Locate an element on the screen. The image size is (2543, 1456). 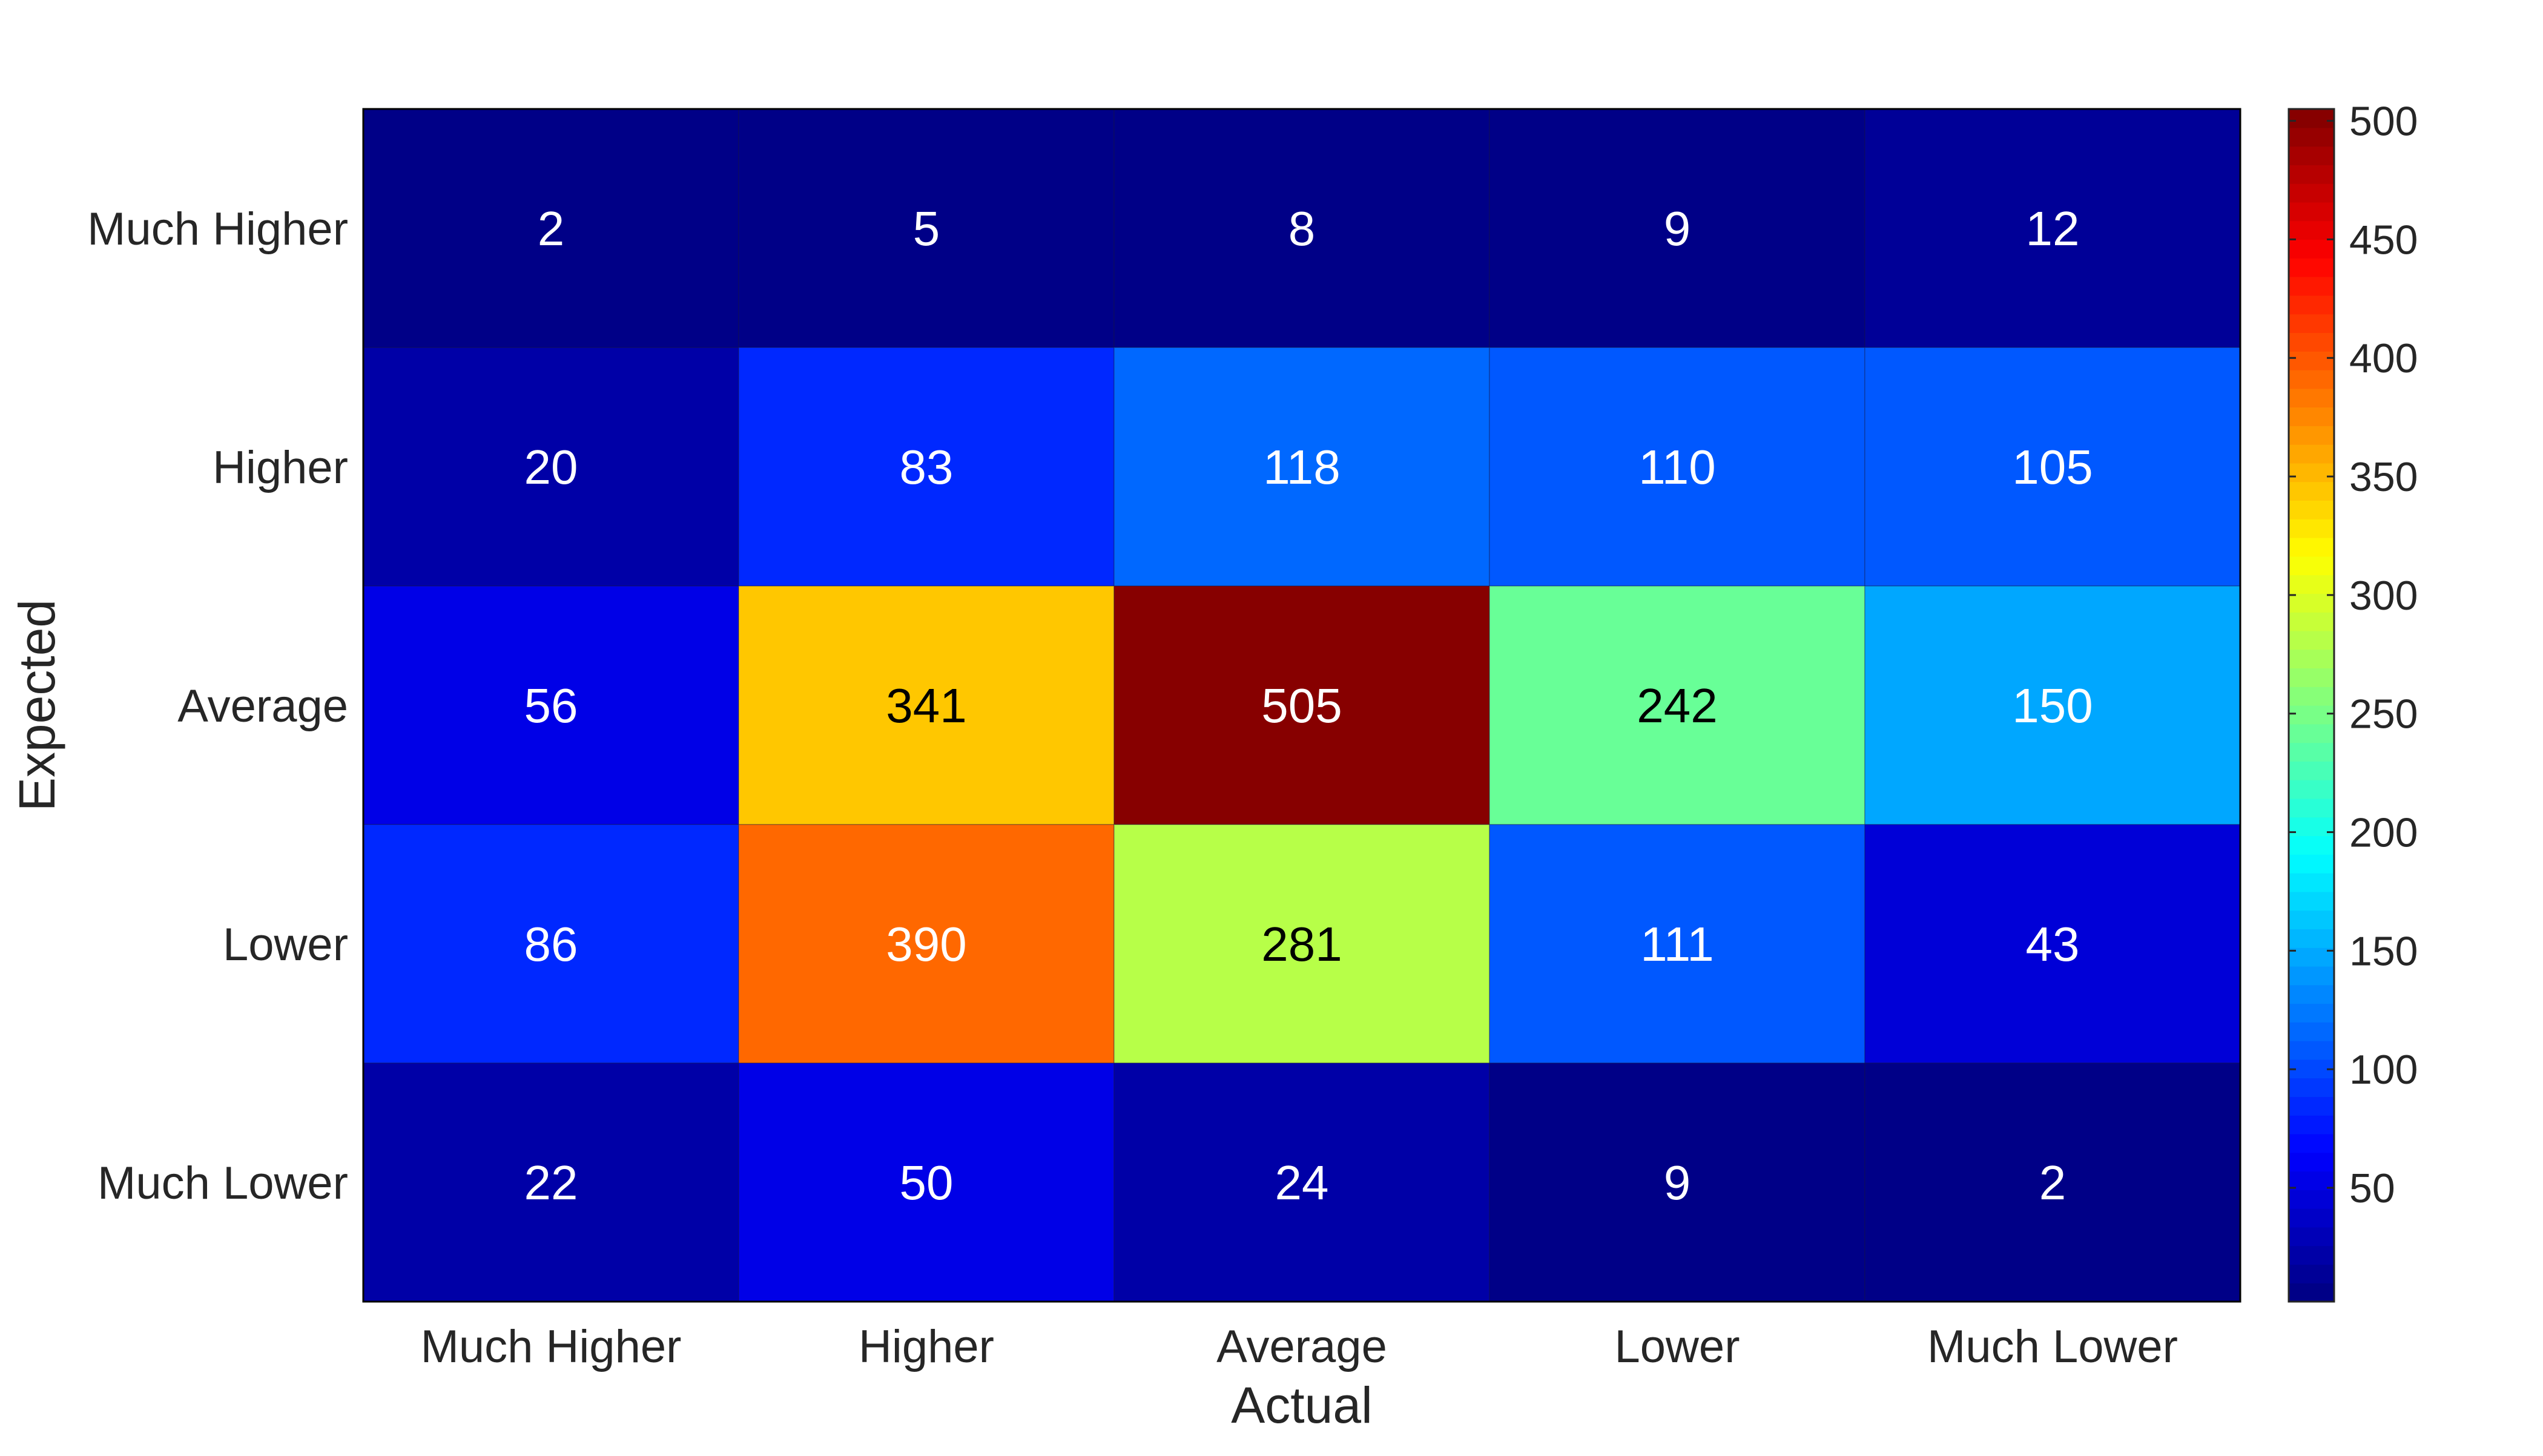
colorbar: 50 100 150 200 250 300 350 400 450 500 is located at coordinates (2352, 701).